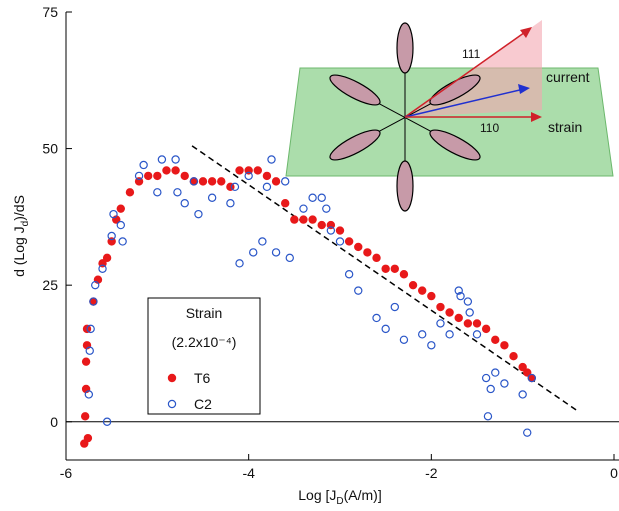 The height and width of the screenshot is (511, 619). What do you see at coordinates (204, 313) in the screenshot?
I see `legend-title: Strain` at bounding box center [204, 313].